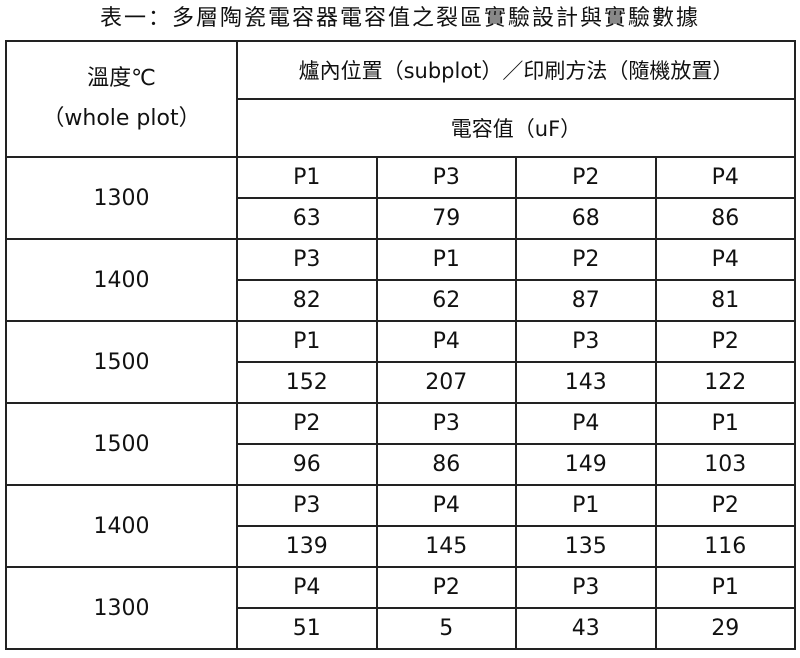 This screenshot has height=658, width=800. I want to click on value-row: 82 62 87 81, so click(401, 300).